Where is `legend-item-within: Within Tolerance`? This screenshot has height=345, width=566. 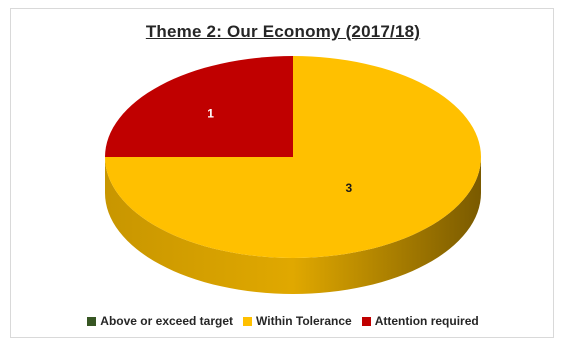 legend-item-within: Within Tolerance is located at coordinates (297, 321).